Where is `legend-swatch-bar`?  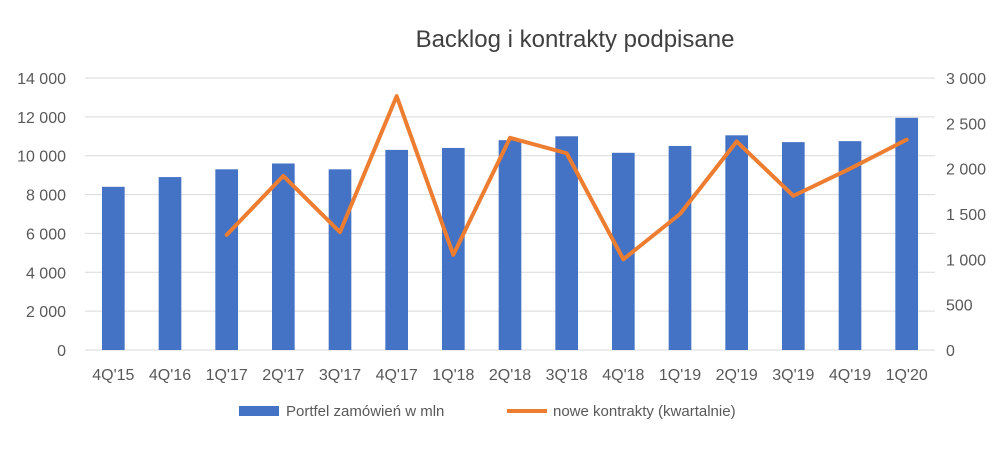 legend-swatch-bar is located at coordinates (259, 411).